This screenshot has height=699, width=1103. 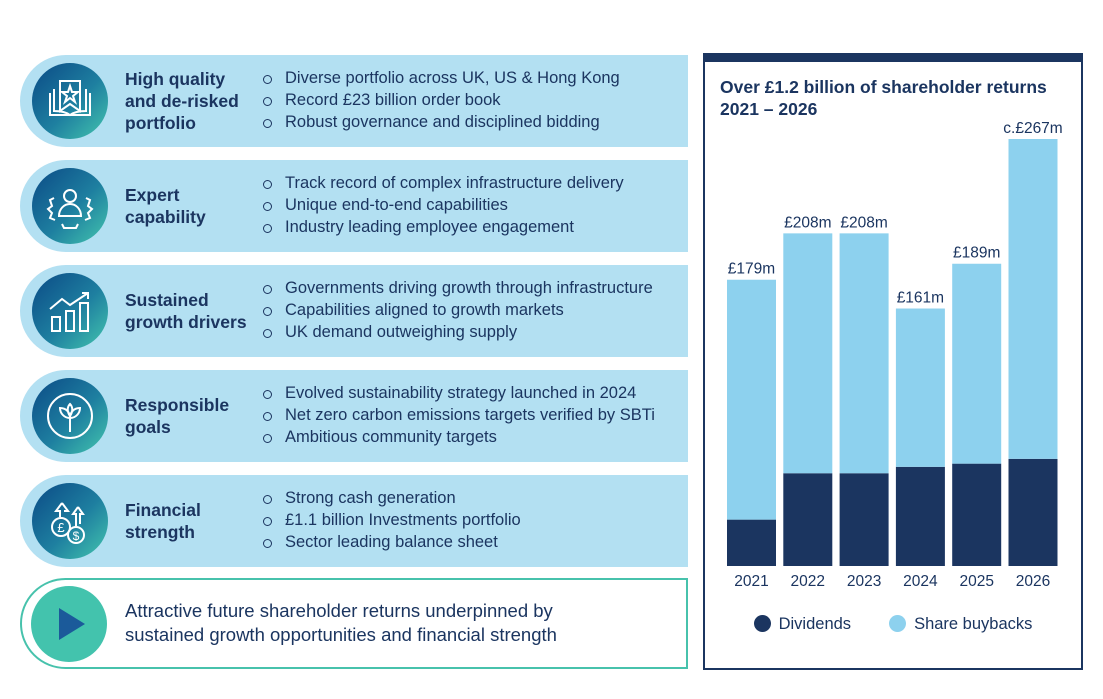 I want to click on legend-label: Dividends, so click(x=815, y=624).